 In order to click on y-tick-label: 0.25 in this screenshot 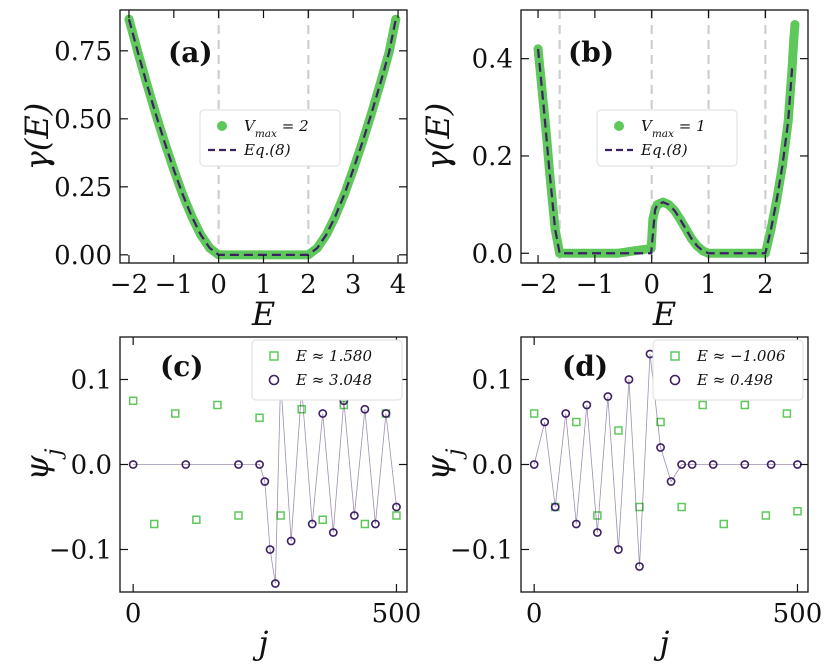, I will do `click(83, 188)`.